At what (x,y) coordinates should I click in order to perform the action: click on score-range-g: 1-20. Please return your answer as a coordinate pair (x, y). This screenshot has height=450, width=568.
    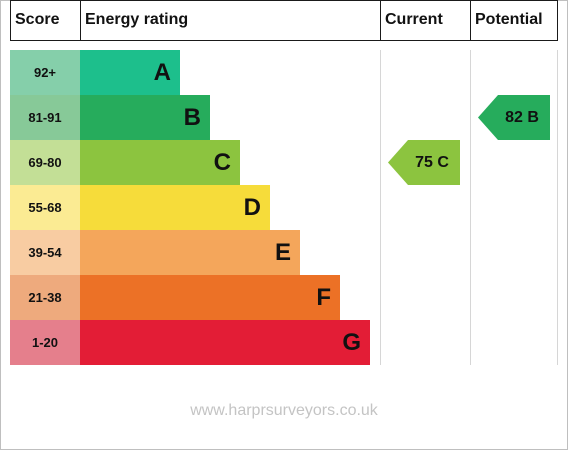
    Looking at the image, I should click on (45, 342).